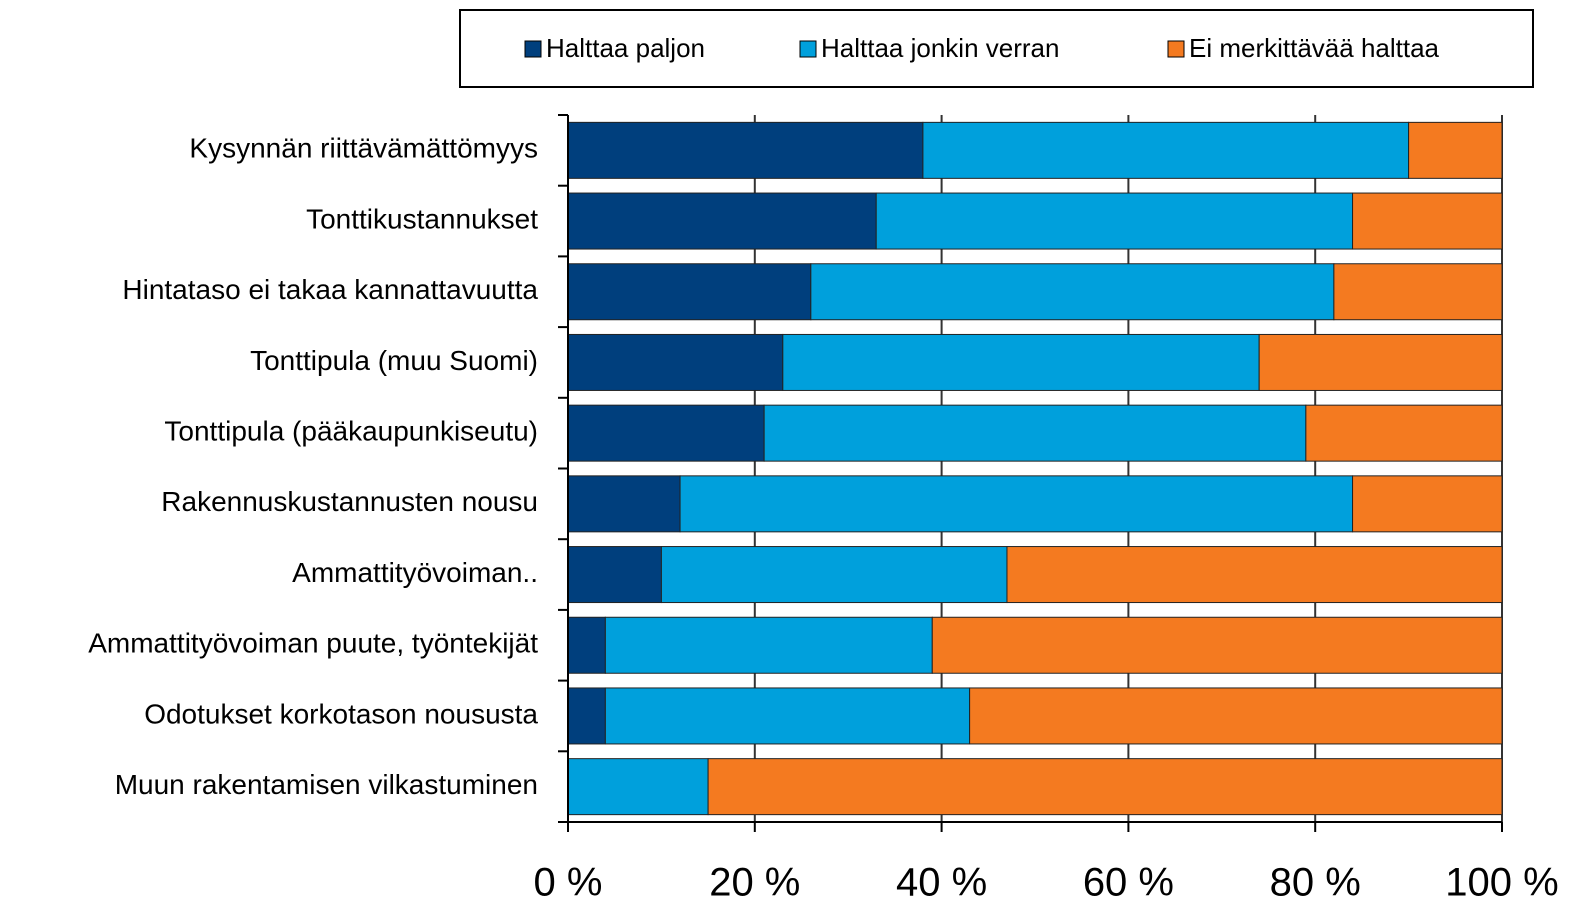  What do you see at coordinates (1128, 883) in the screenshot?
I see `x-tick-label: 60 %` at bounding box center [1128, 883].